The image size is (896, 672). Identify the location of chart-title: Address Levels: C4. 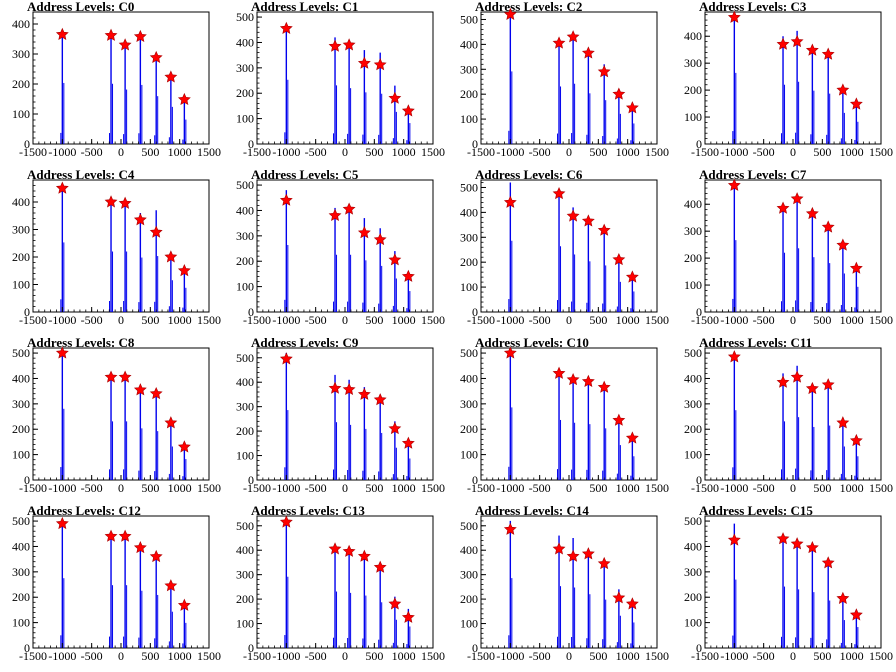
(81, 175).